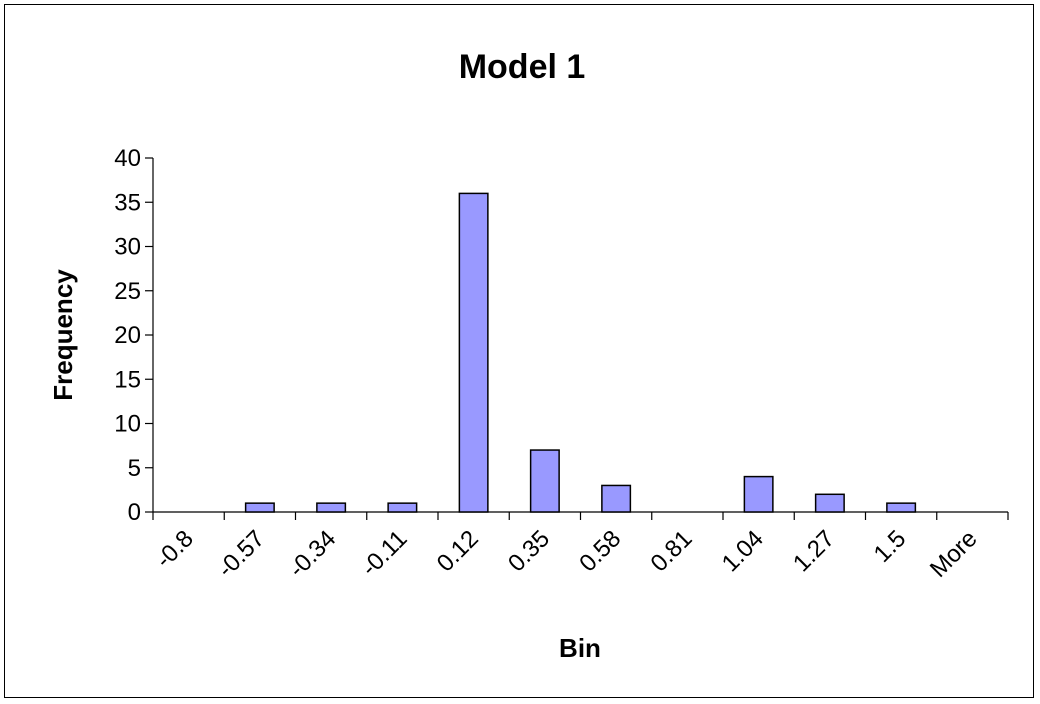 The image size is (1040, 704). What do you see at coordinates (580, 648) in the screenshot?
I see `x-axis-title: Bin` at bounding box center [580, 648].